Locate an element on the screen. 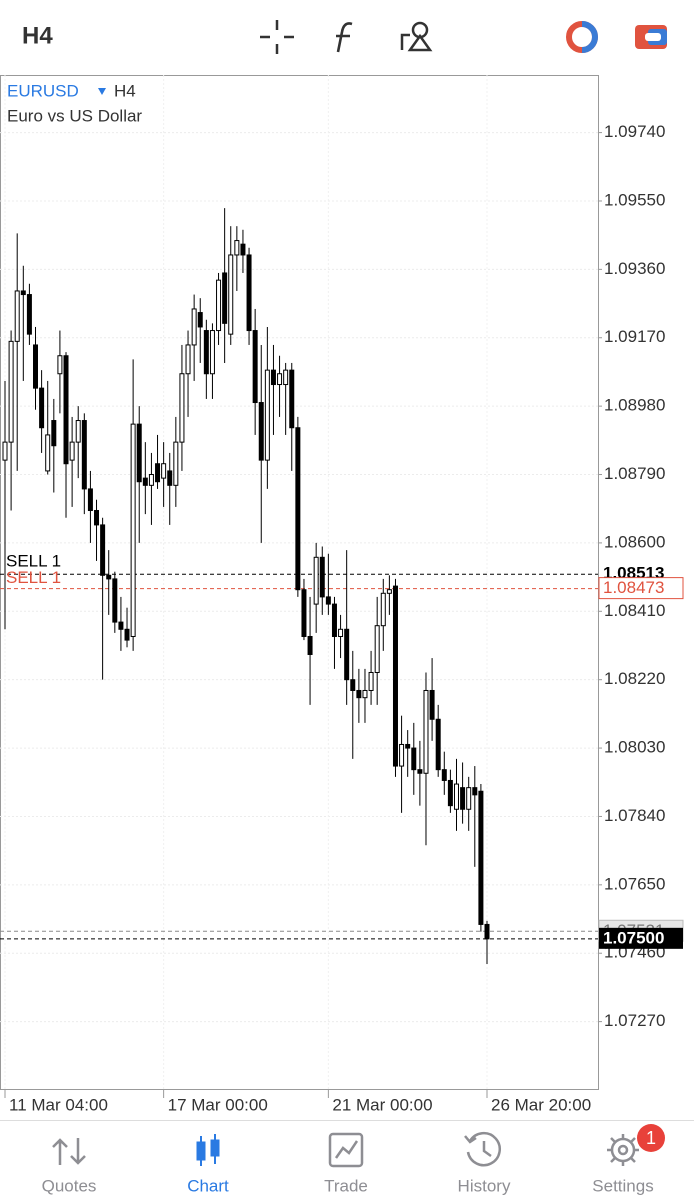 Image resolution: width=694 pixels, height=1200 pixels. indicators-icon is located at coordinates (344, 37).